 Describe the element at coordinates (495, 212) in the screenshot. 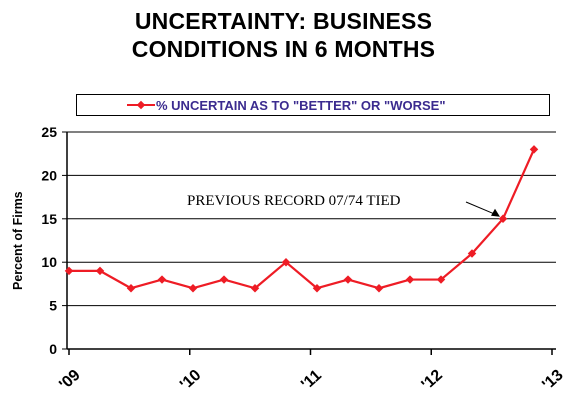

I see `annotation-arrowhead-icon` at that location.